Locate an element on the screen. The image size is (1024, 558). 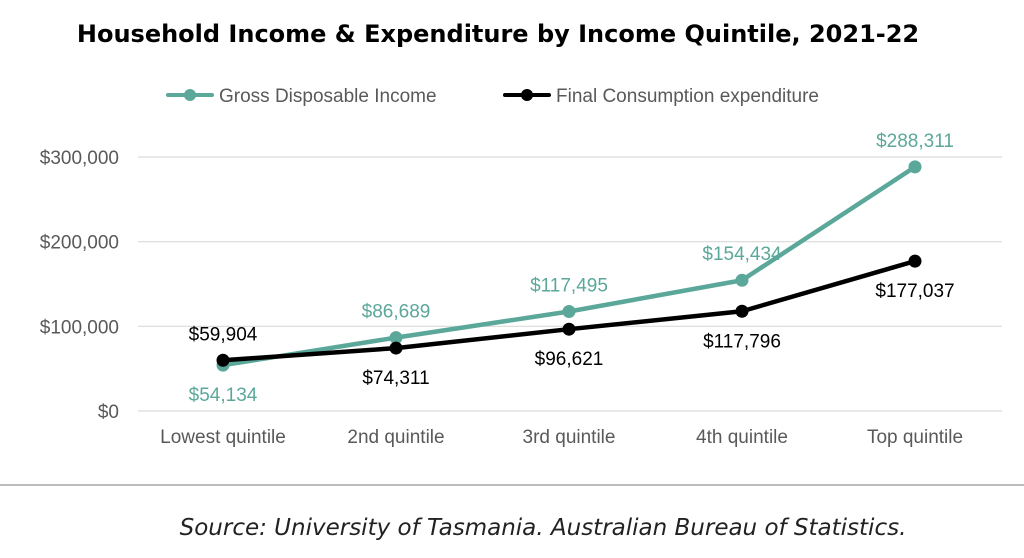
x-tick-label: 3rd quintile is located at coordinates (569, 437).